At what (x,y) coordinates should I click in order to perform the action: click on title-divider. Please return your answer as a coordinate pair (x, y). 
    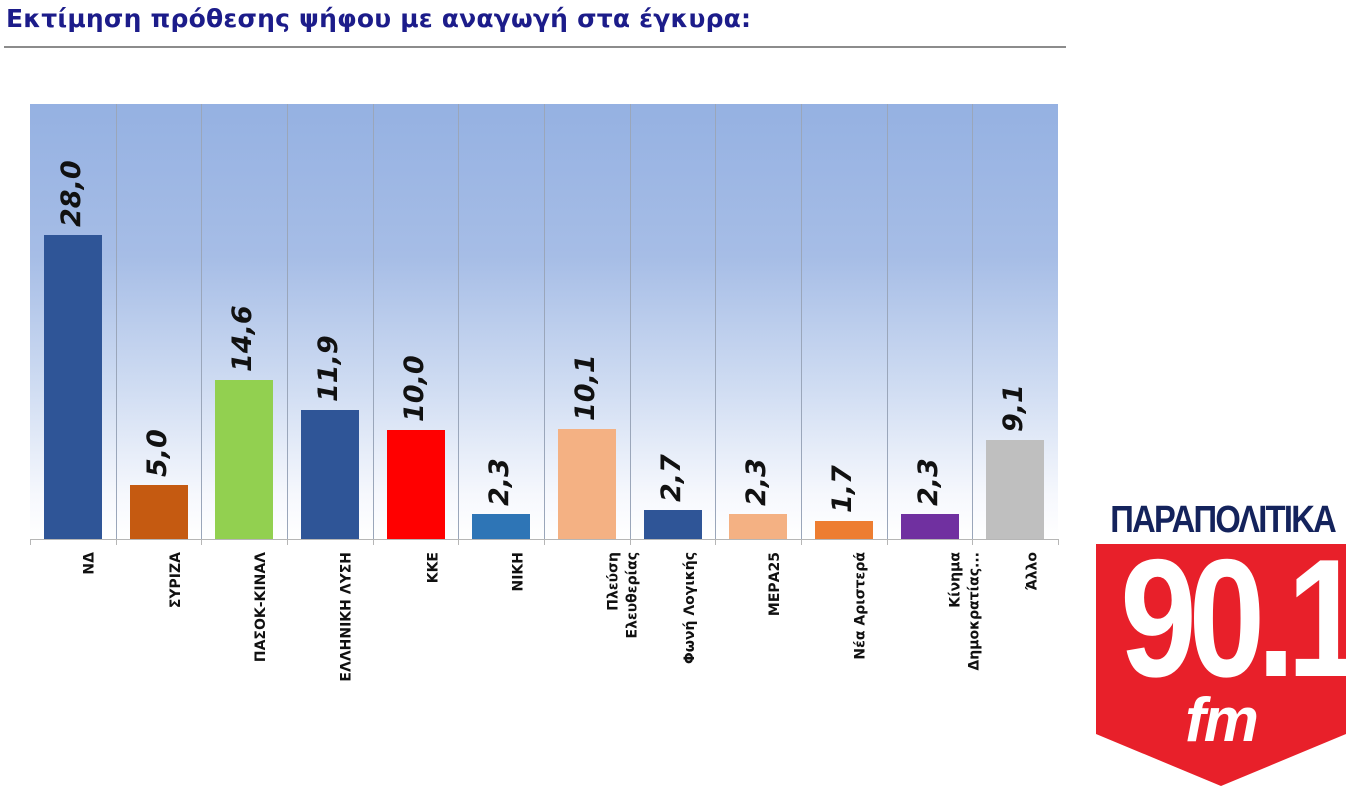
    Looking at the image, I should click on (535, 47).